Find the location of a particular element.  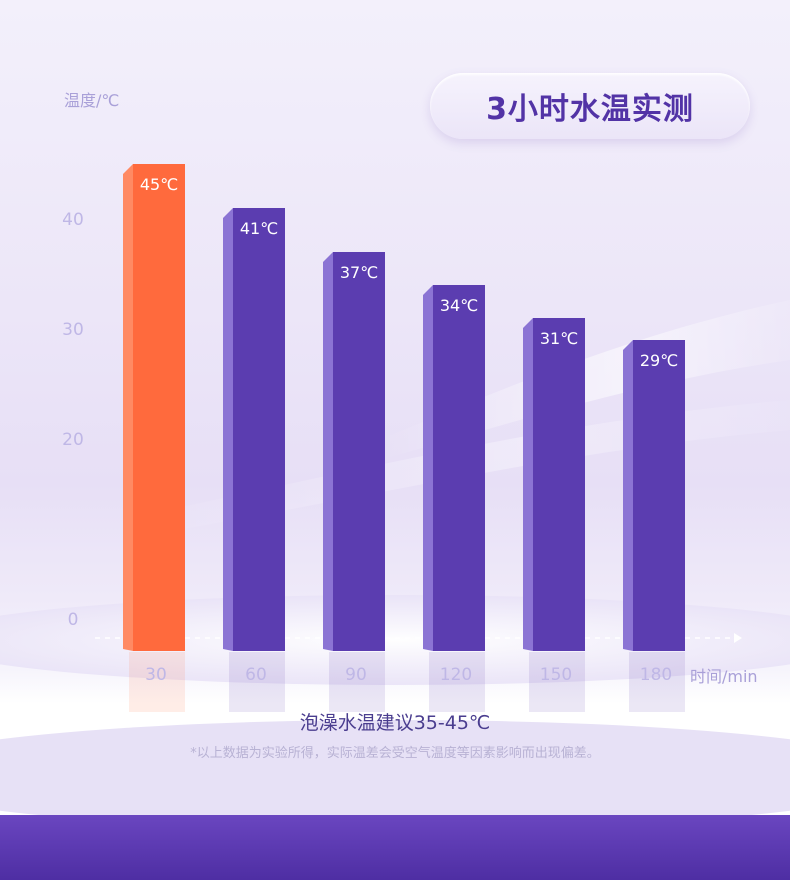

y-tick-label: 0 is located at coordinates (73, 620).